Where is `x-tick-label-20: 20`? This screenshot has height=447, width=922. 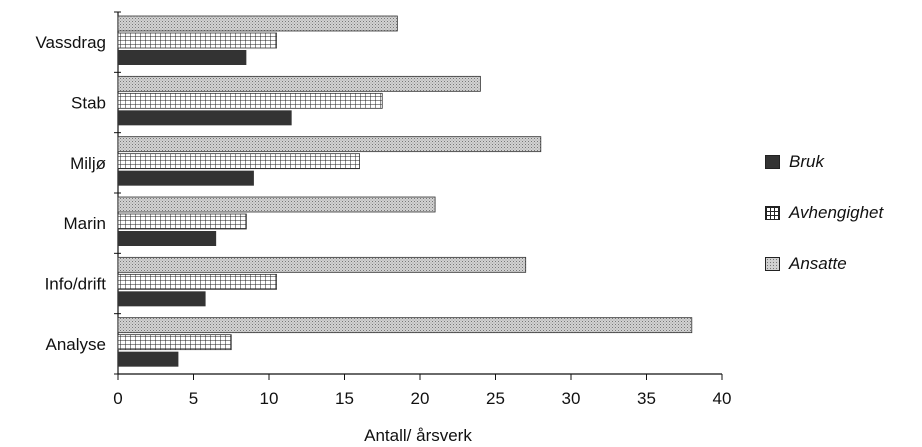 x-tick-label-20: 20 is located at coordinates (420, 398).